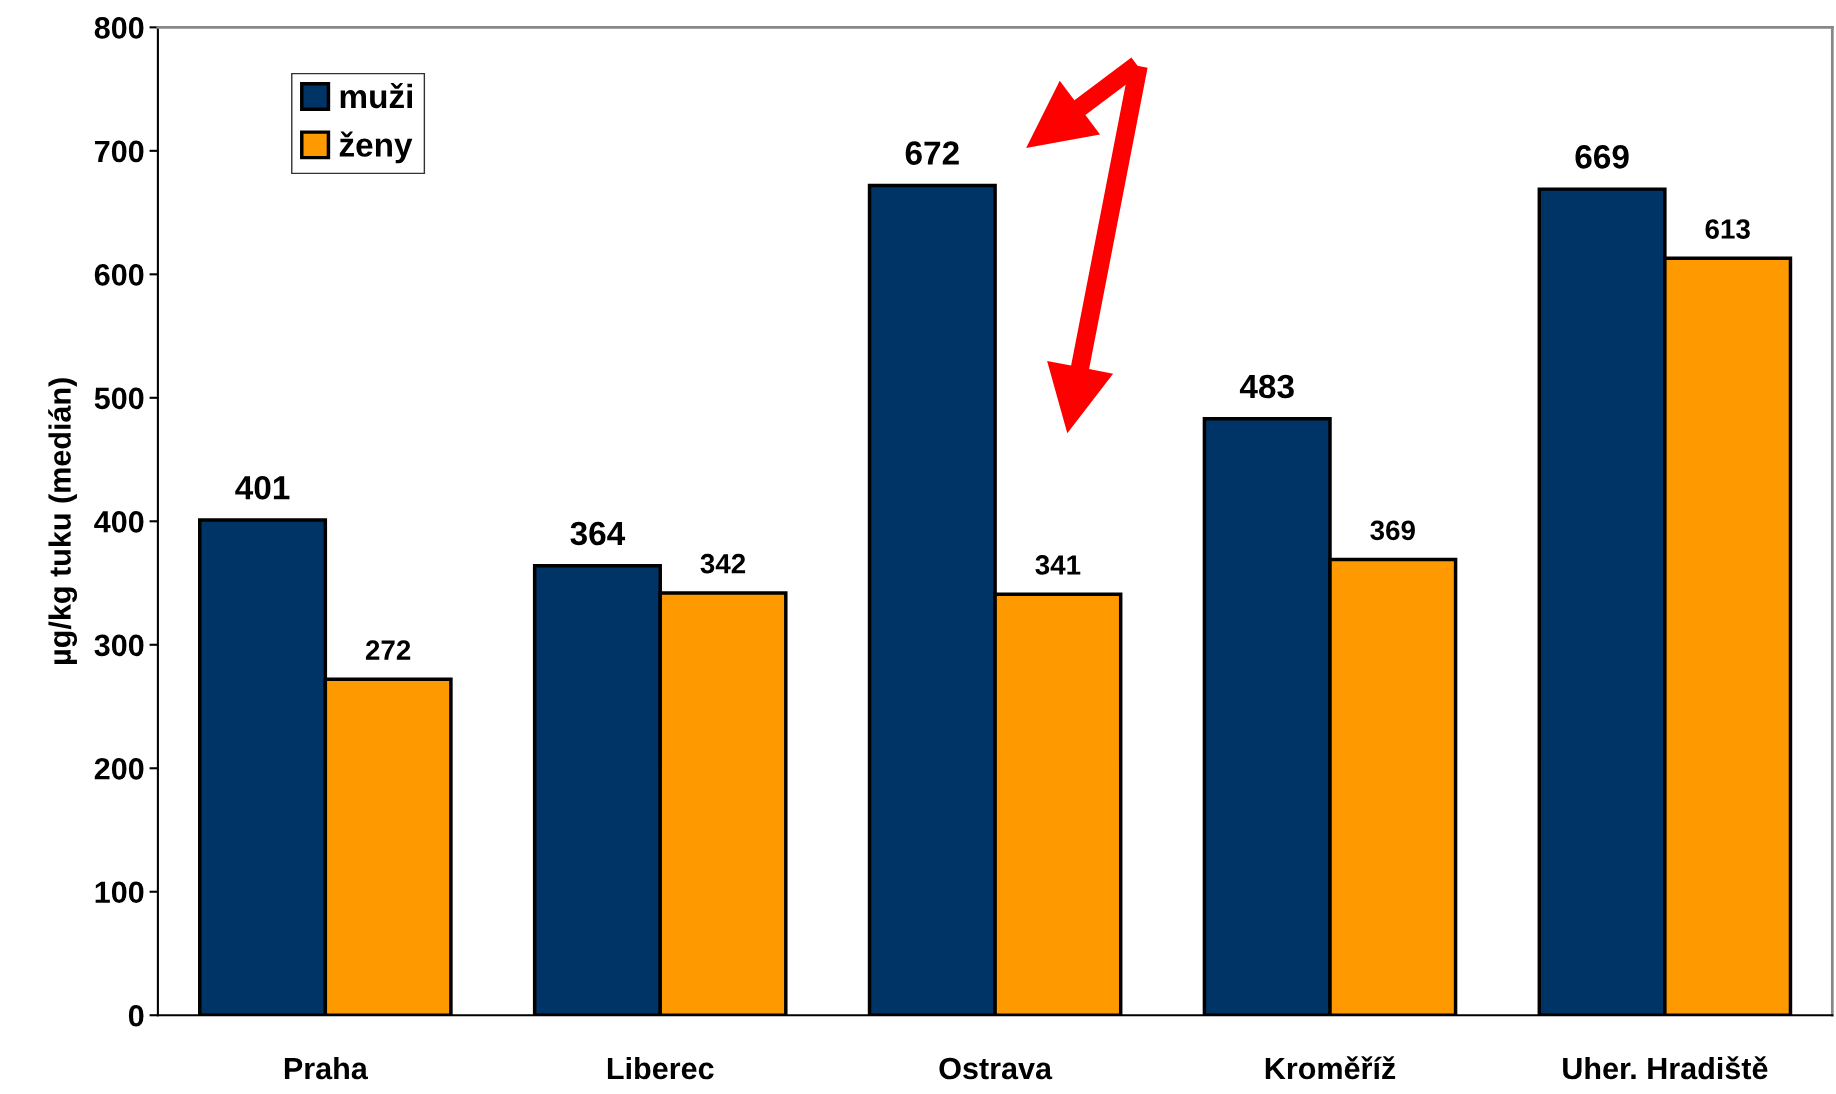 This screenshot has height=1094, width=1836. Describe the element at coordinates (723, 563) in the screenshot. I see `data-label: 342` at that location.